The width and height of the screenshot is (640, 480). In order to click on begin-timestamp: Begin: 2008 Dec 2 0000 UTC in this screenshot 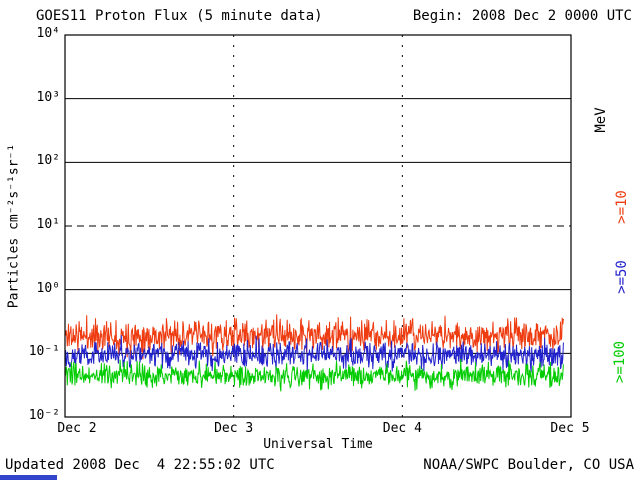, I will do `click(522, 16)`.